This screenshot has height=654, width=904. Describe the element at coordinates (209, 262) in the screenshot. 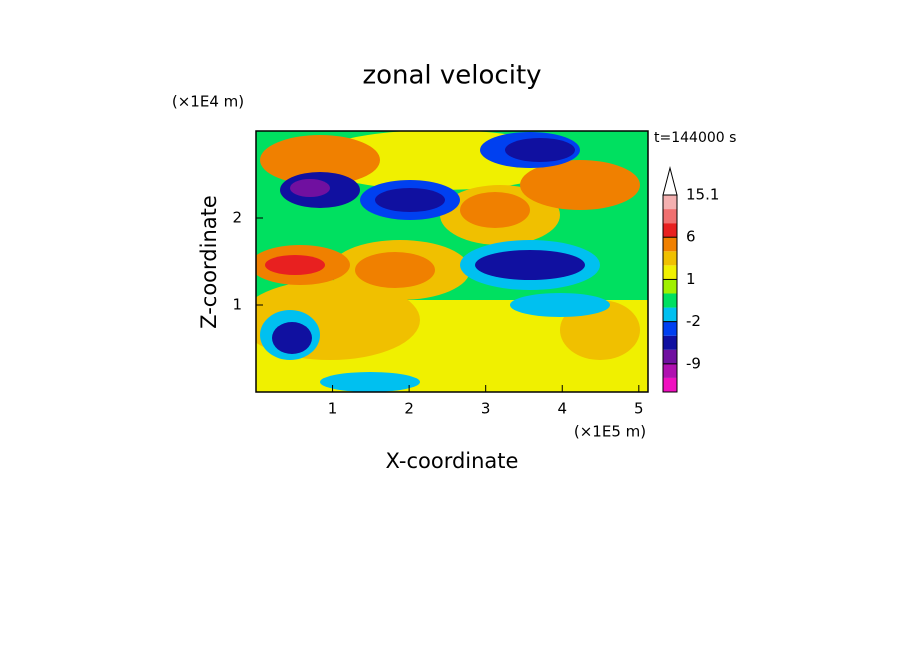

I see `y-axis-label: Z-coordinate` at that location.